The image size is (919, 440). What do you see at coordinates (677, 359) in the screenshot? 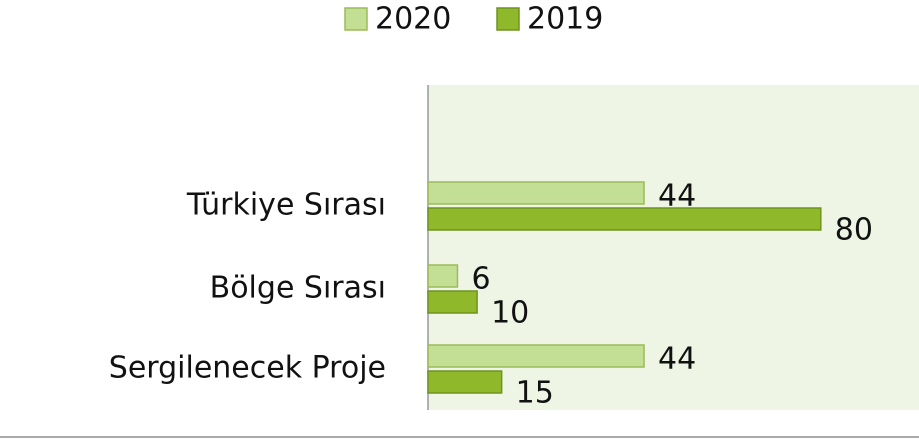
I see `data-label: 44` at bounding box center [677, 359].